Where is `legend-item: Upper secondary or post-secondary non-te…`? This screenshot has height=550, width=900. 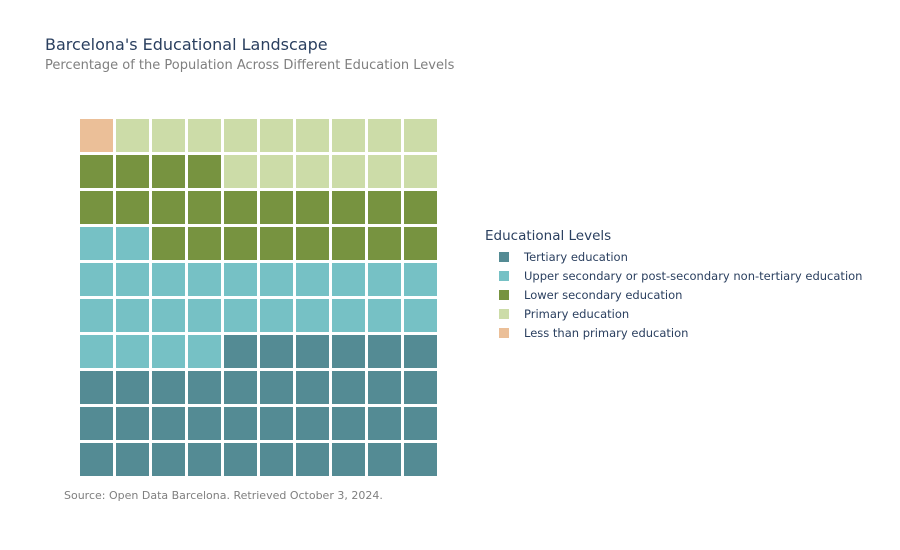 legend-item: Upper secondary or post-secondary non-te… is located at coordinates (673, 275).